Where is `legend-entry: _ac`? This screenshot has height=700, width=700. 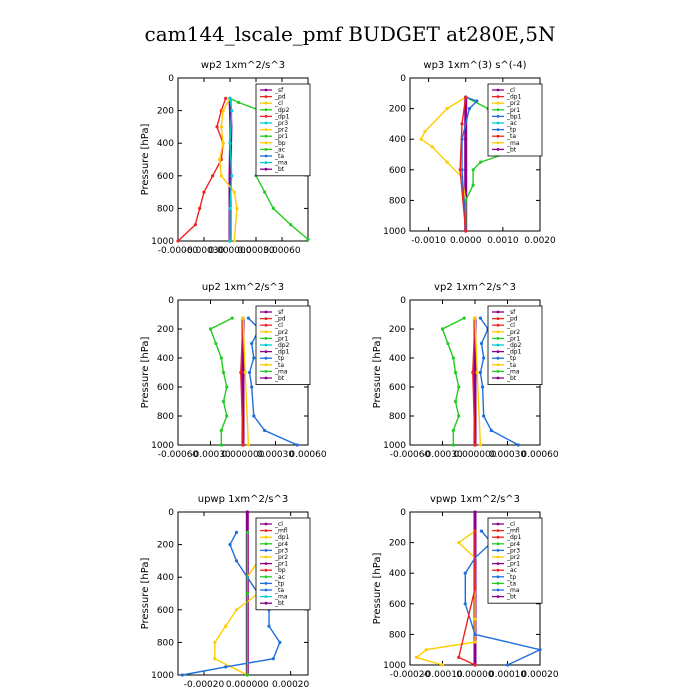
legend-entry: _ac is located at coordinates (511, 123).